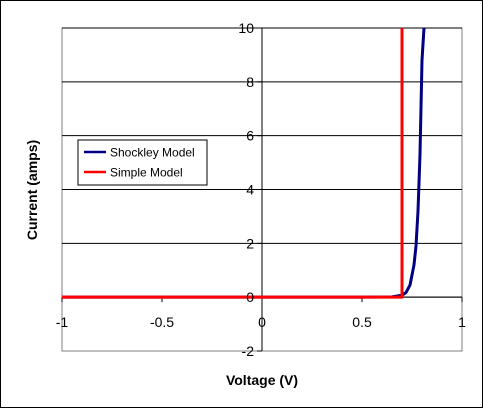 The width and height of the screenshot is (483, 408). What do you see at coordinates (362, 322) in the screenshot?
I see `x-tick-label: 0.5` at bounding box center [362, 322].